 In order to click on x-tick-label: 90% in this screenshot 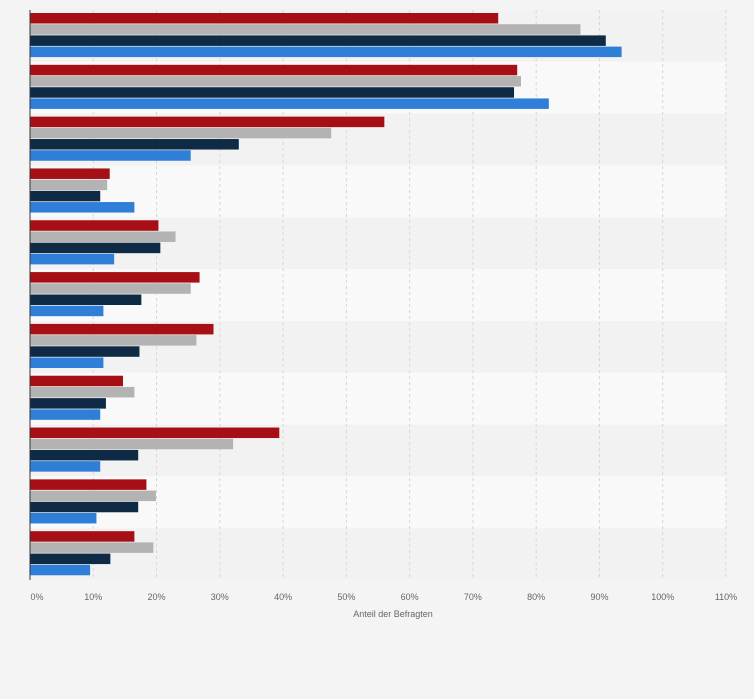, I will do `click(599, 597)`.